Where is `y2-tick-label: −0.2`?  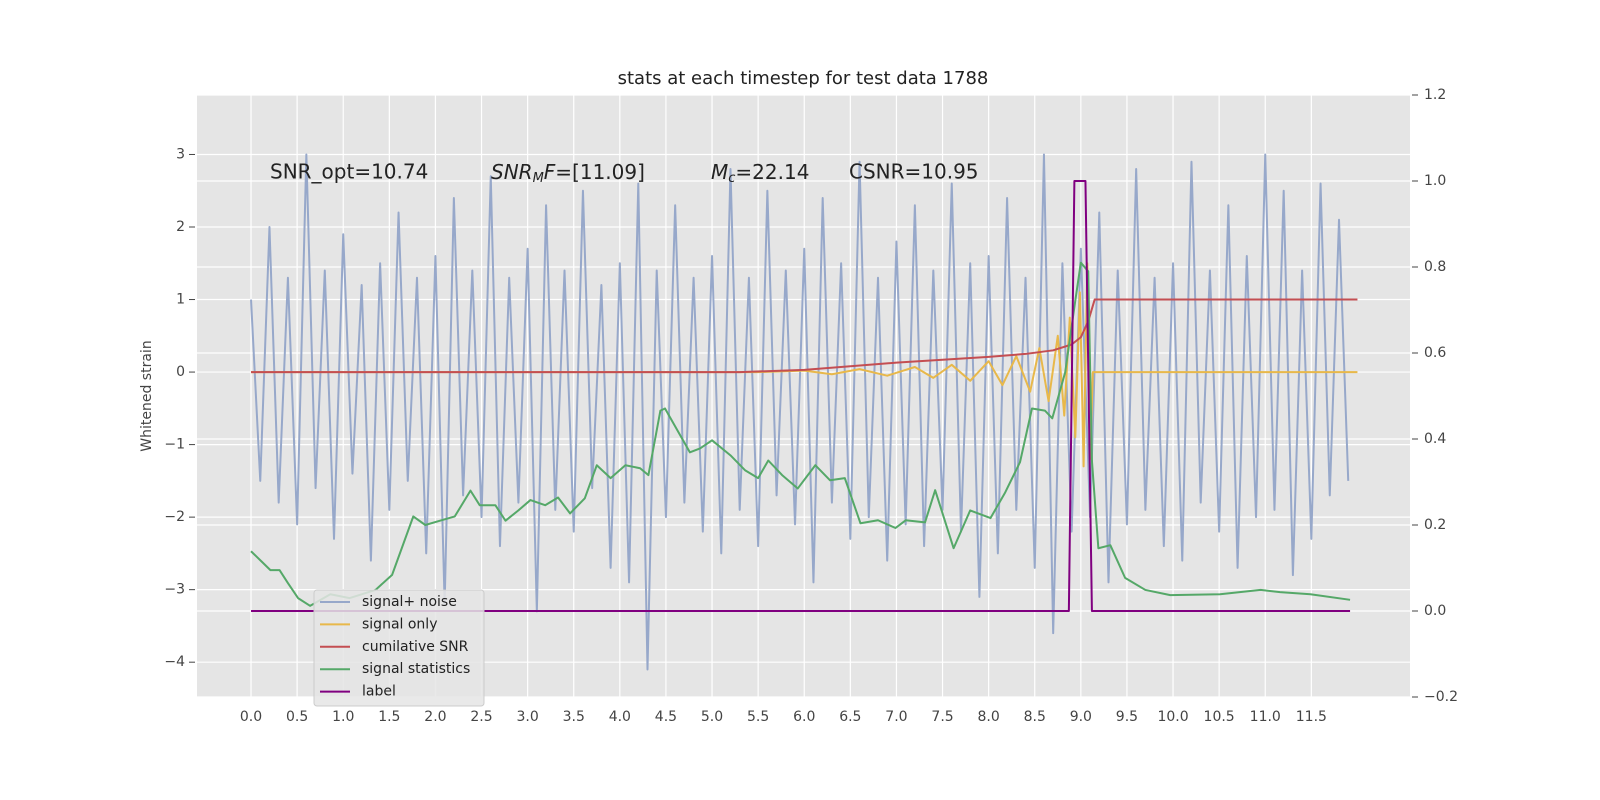 y2-tick-label: −0.2 is located at coordinates (1441, 697).